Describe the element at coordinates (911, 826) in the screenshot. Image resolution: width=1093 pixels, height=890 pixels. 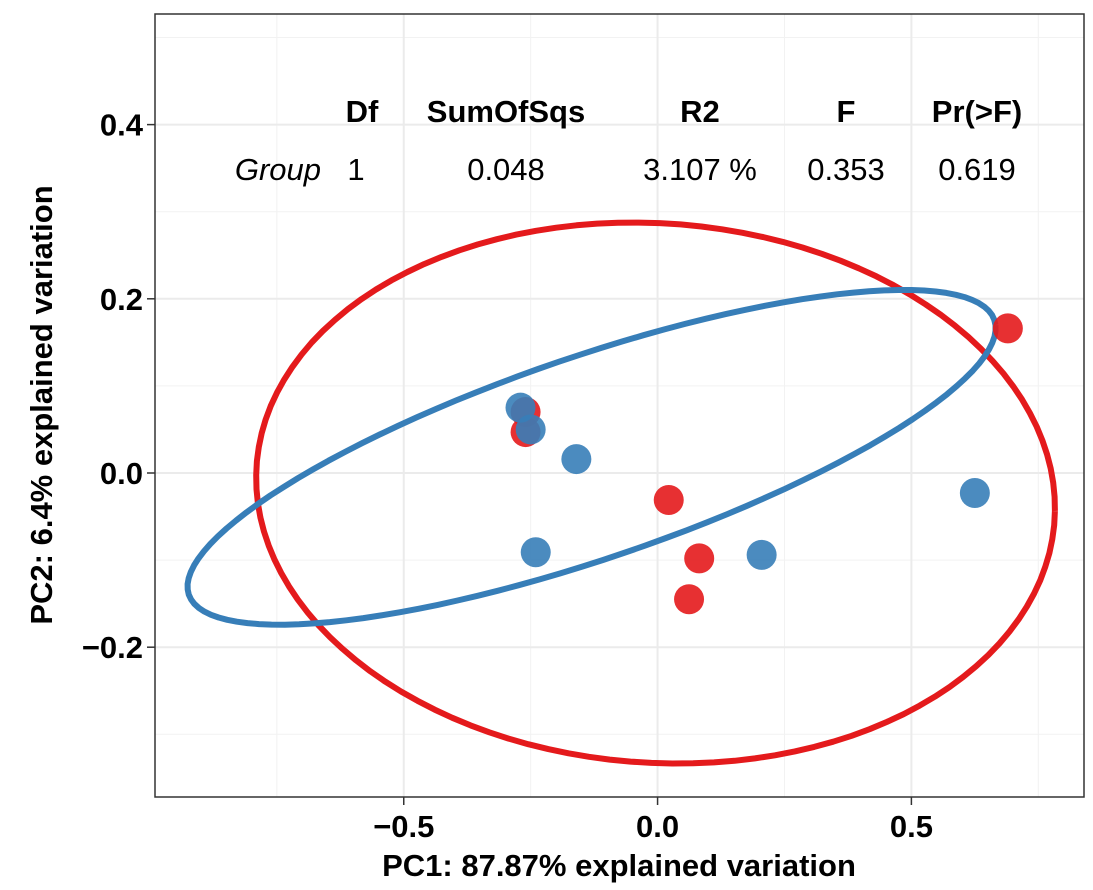
I see `x-tick-label-2: 0.5` at that location.